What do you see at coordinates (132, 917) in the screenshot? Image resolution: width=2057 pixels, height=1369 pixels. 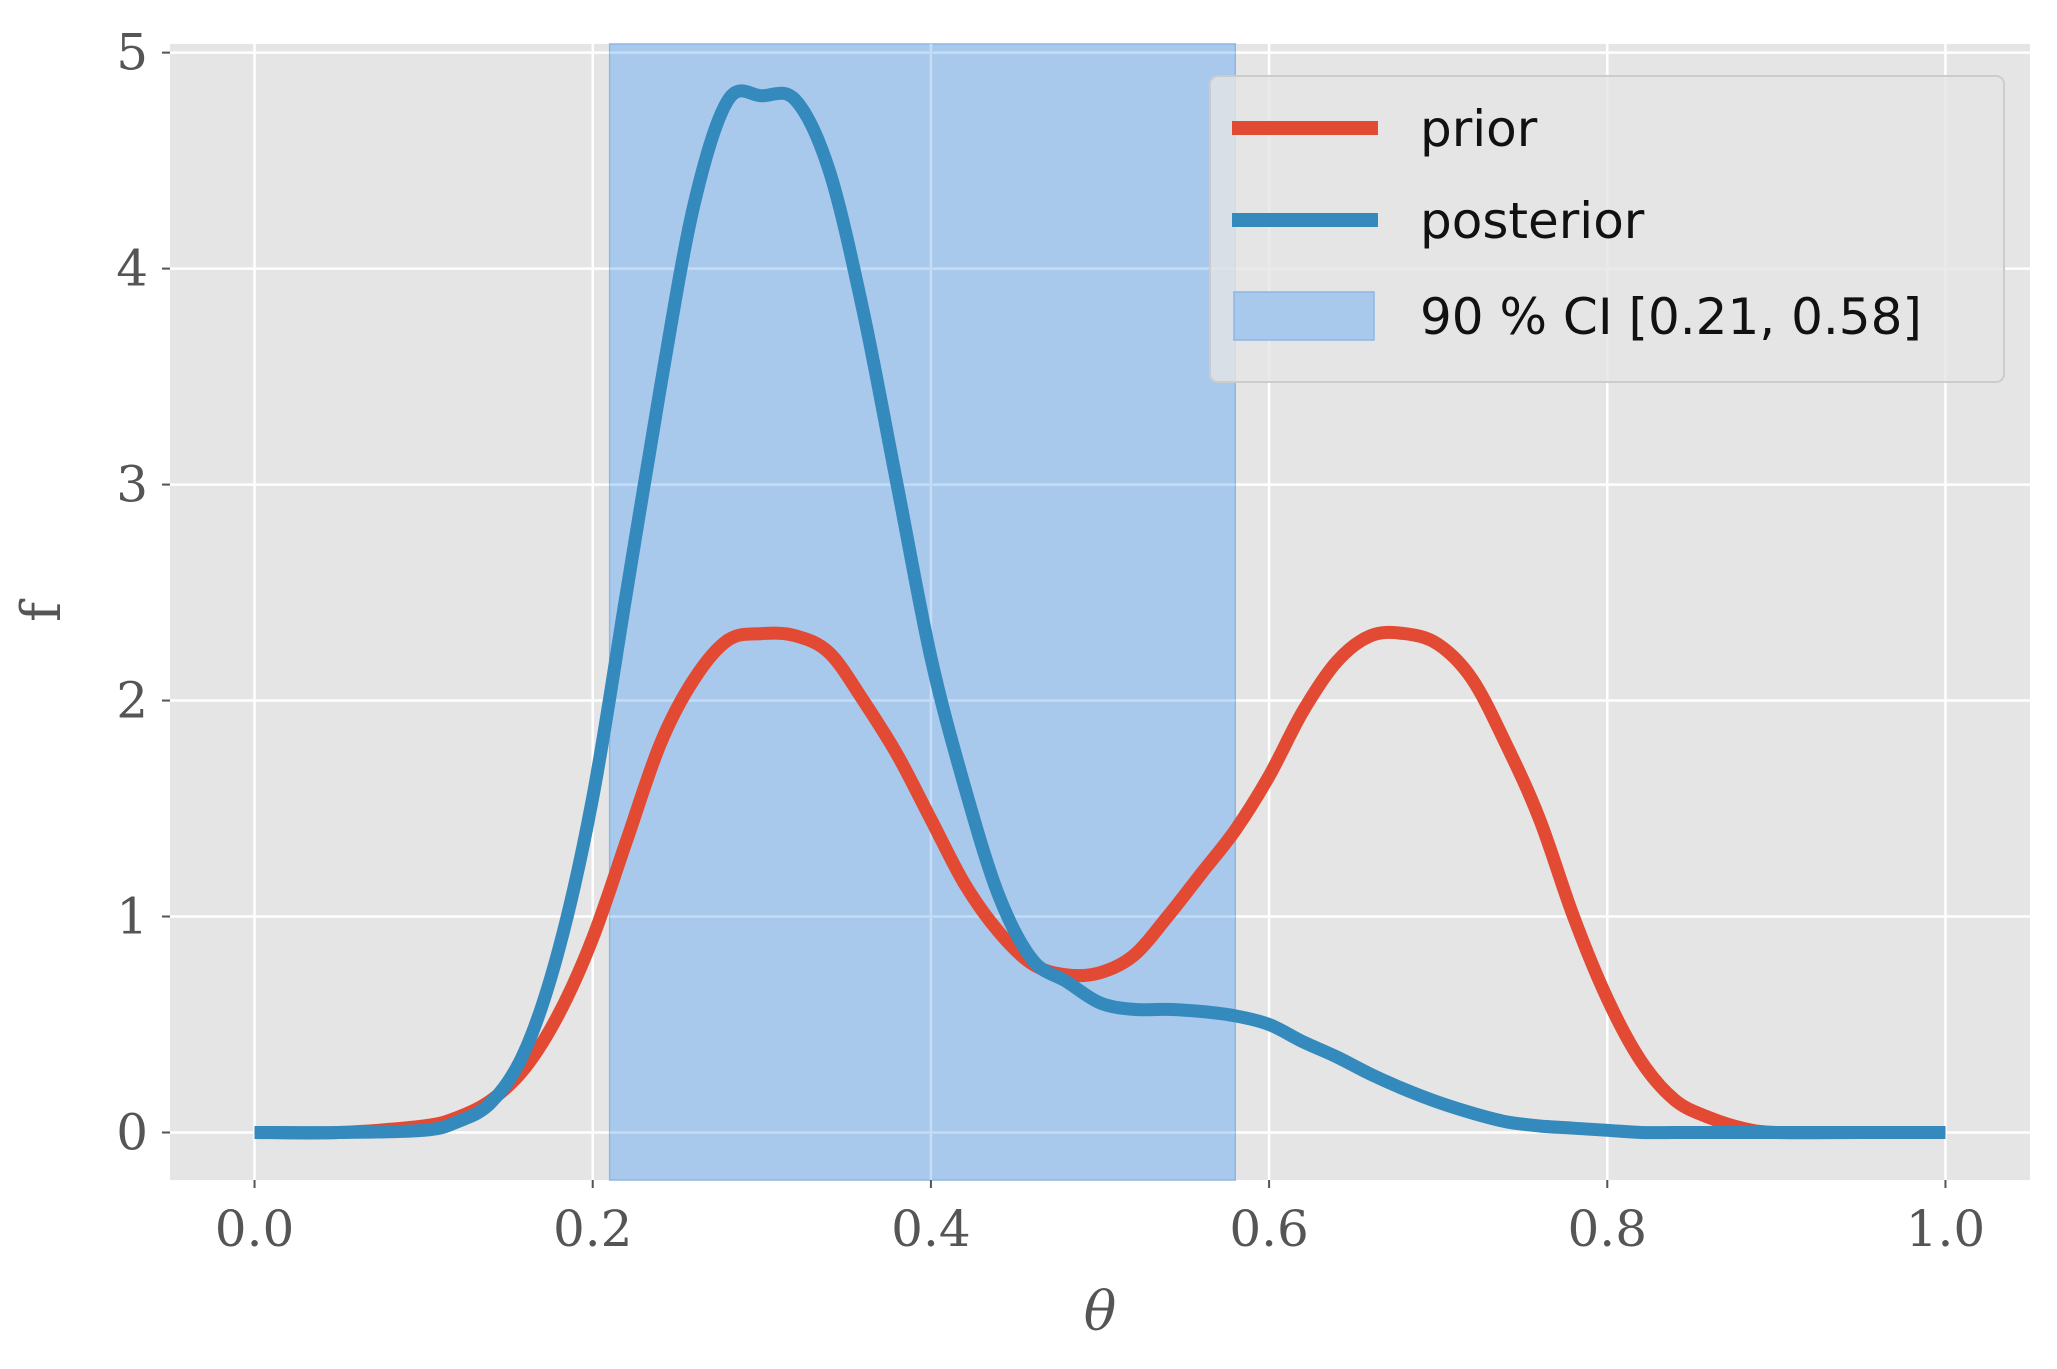 I see `y-tick-label-1: 1` at bounding box center [132, 917].